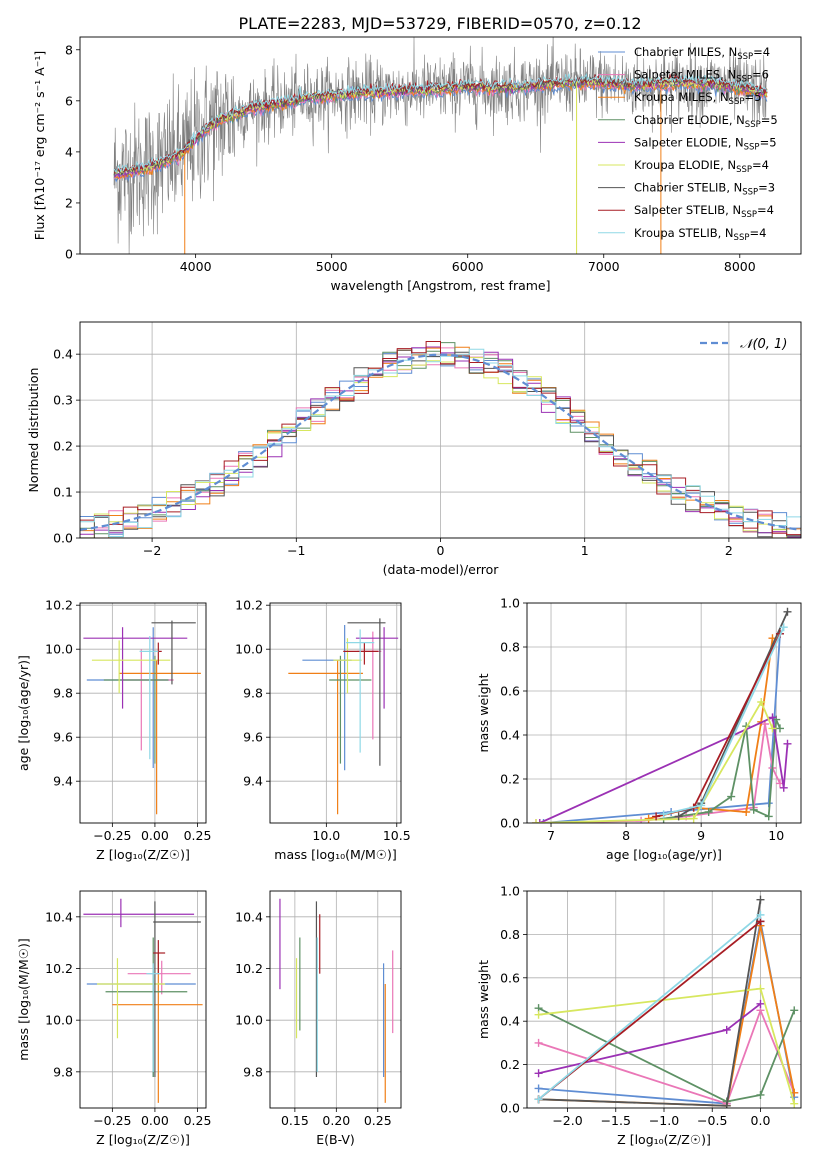  What do you see at coordinates (510, 1064) in the screenshot?
I see `y-tick-label: 0.2` at bounding box center [510, 1064].